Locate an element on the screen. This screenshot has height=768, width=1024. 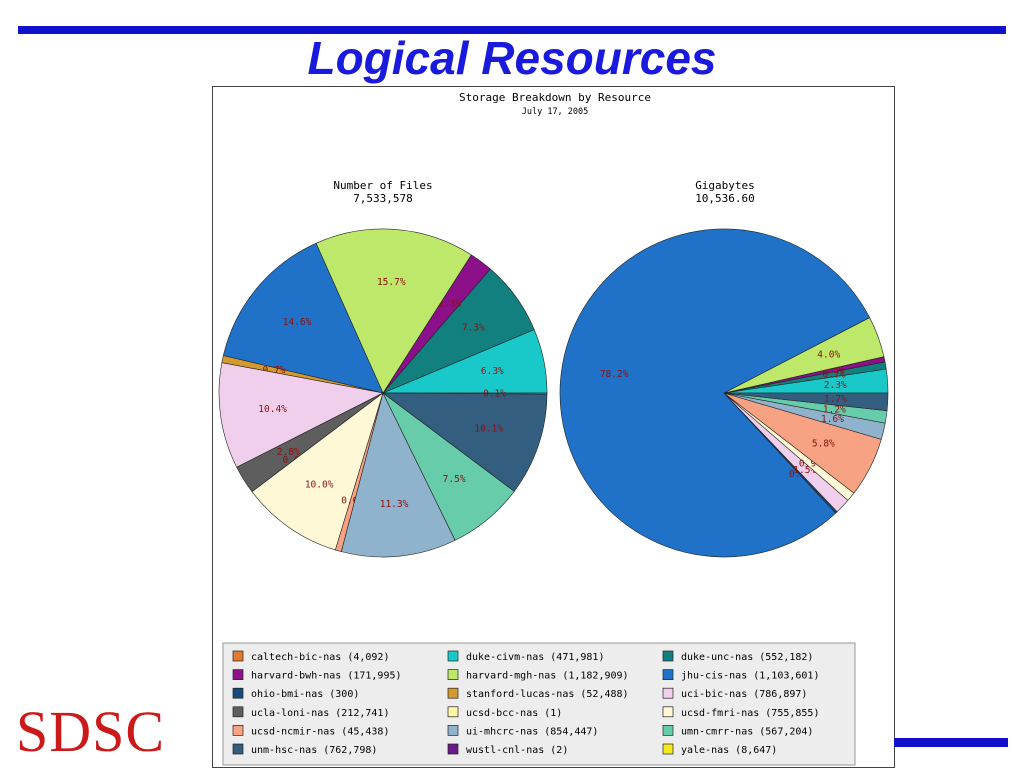
pie-slice-label: 7.3% is located at coordinates (473, 328).